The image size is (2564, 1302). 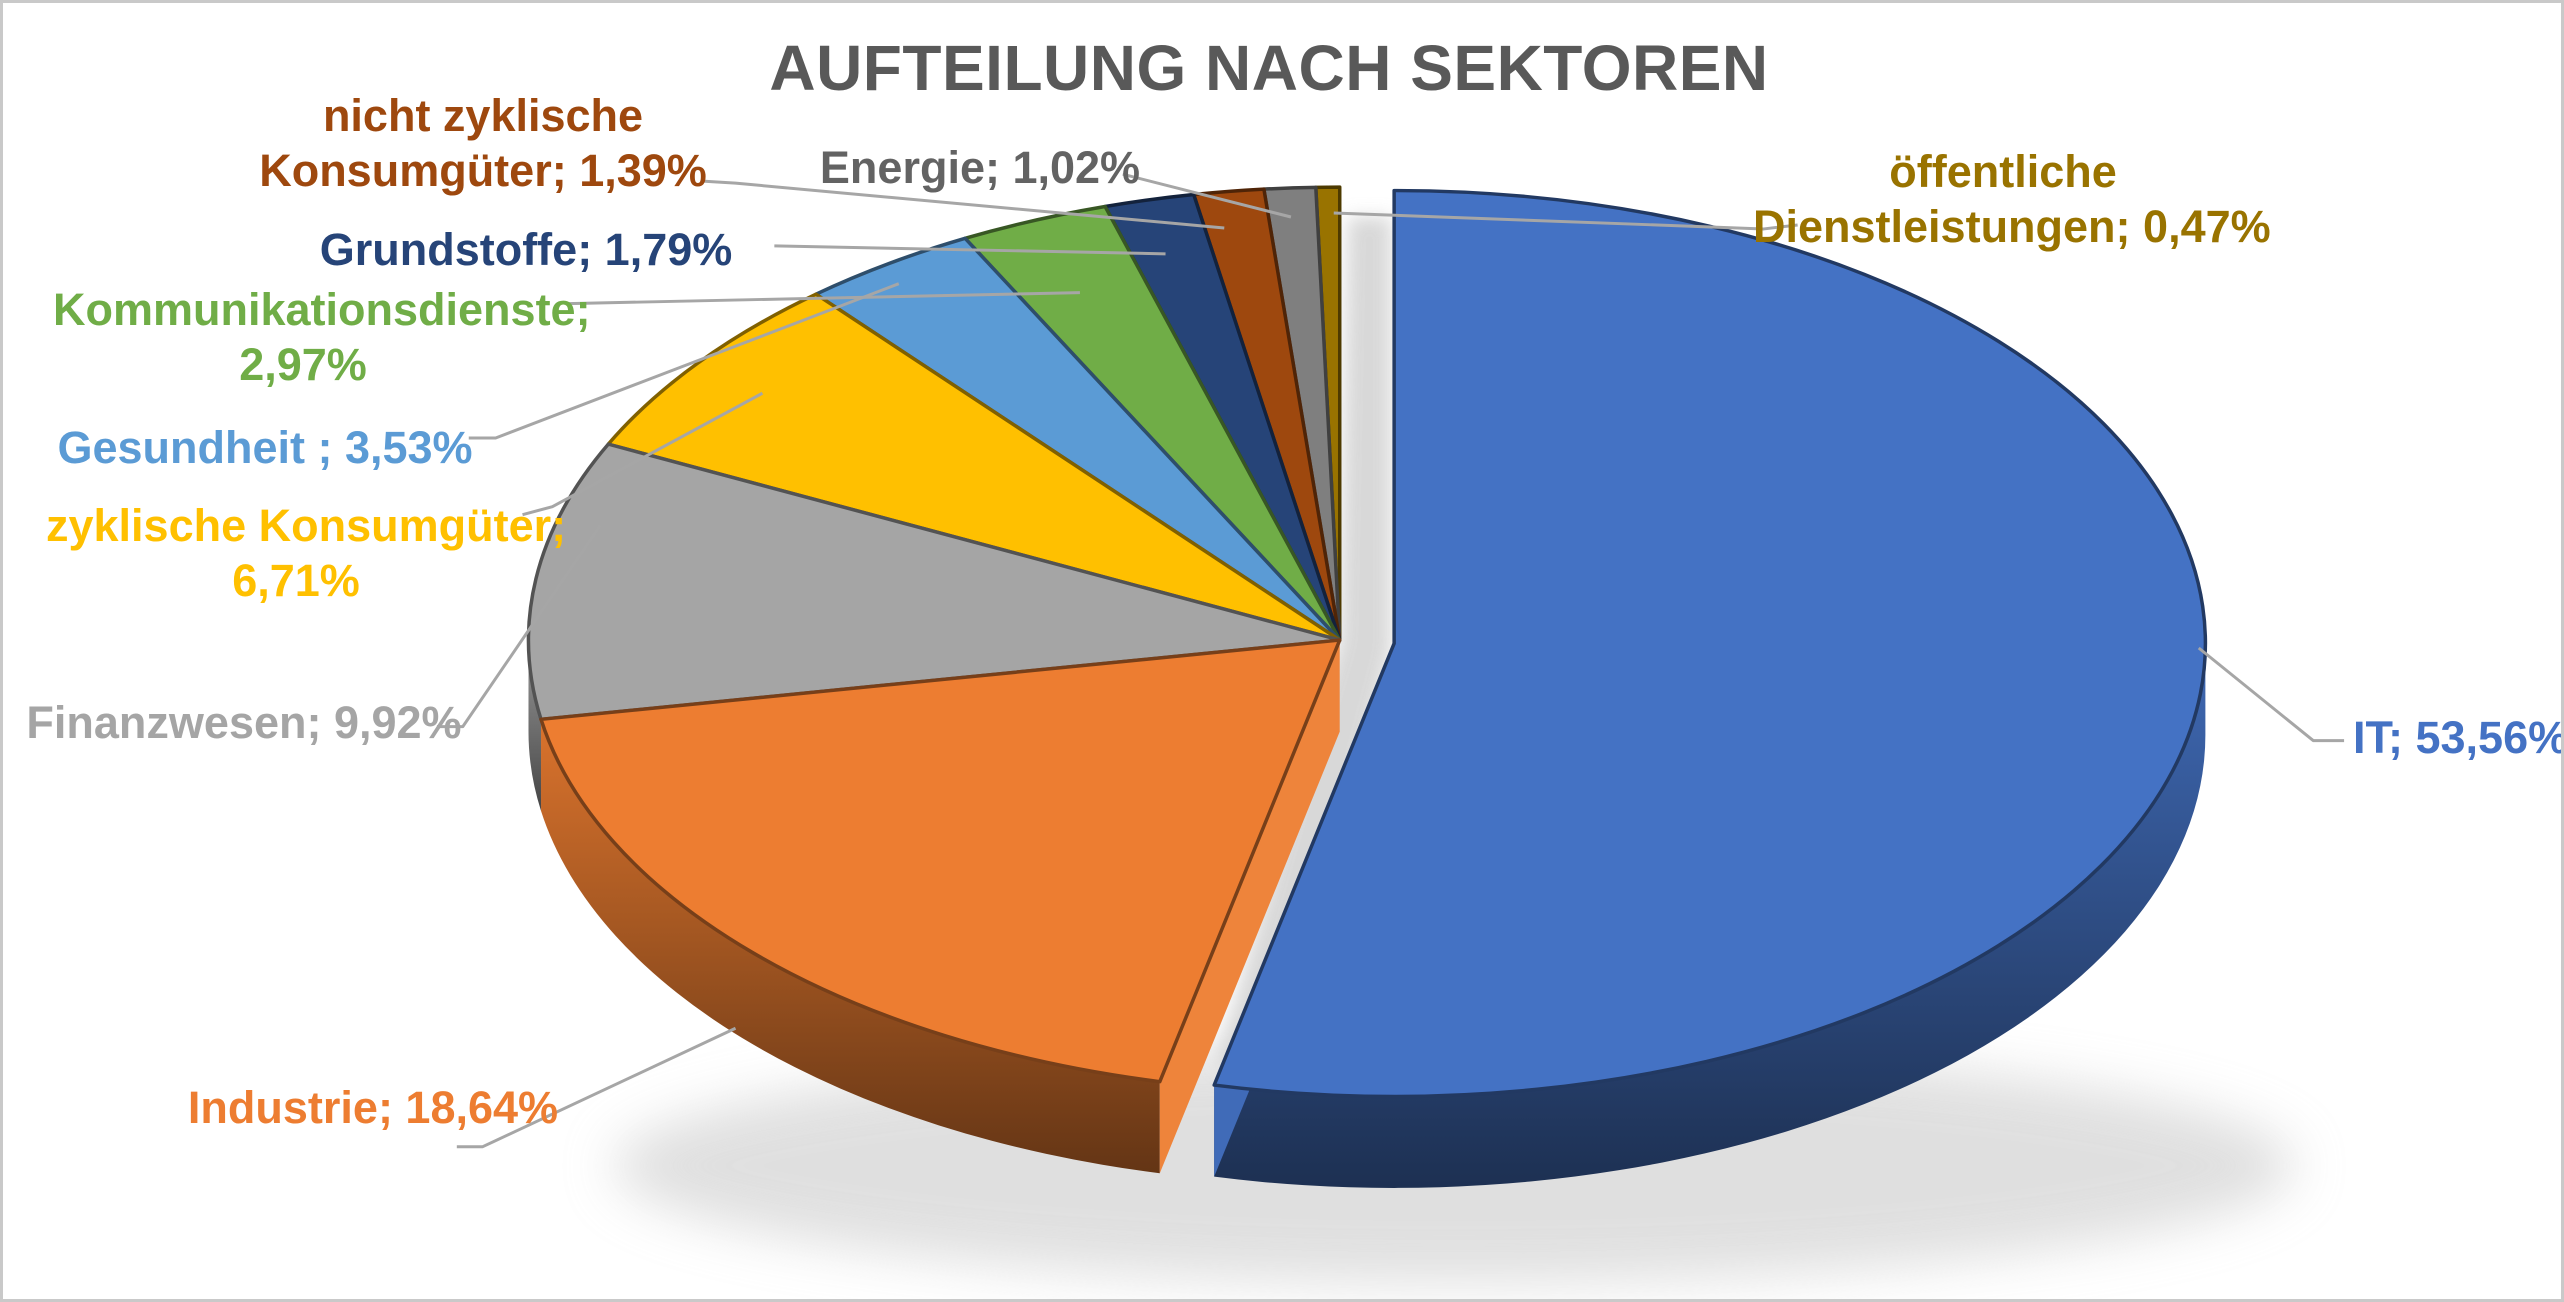 I want to click on leader-line-grundstoffe, so click(x=970, y=250).